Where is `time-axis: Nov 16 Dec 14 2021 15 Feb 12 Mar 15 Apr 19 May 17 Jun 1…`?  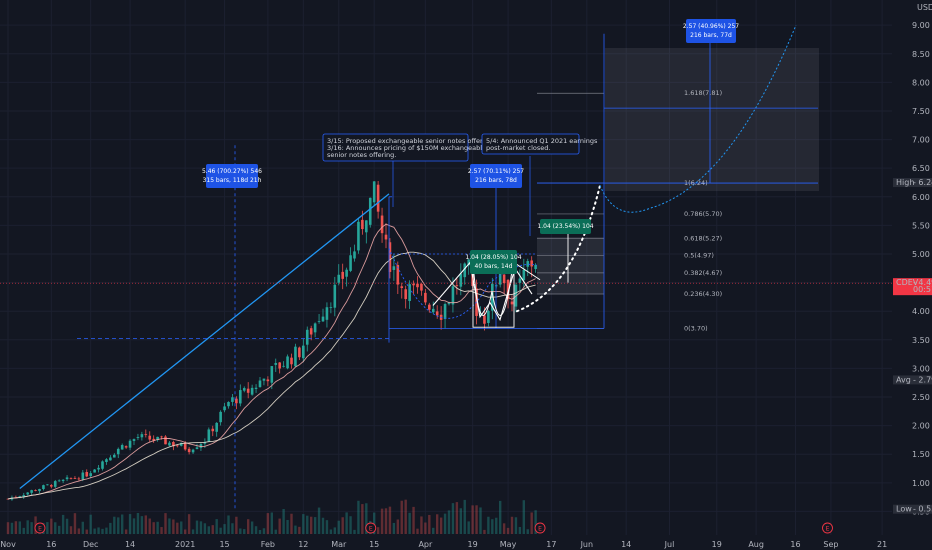 time-axis: Nov 16 Dec 14 2021 15 Feb 12 Mar 15 Apr 19 May 17 Jun 1… is located at coordinates (446, 536).